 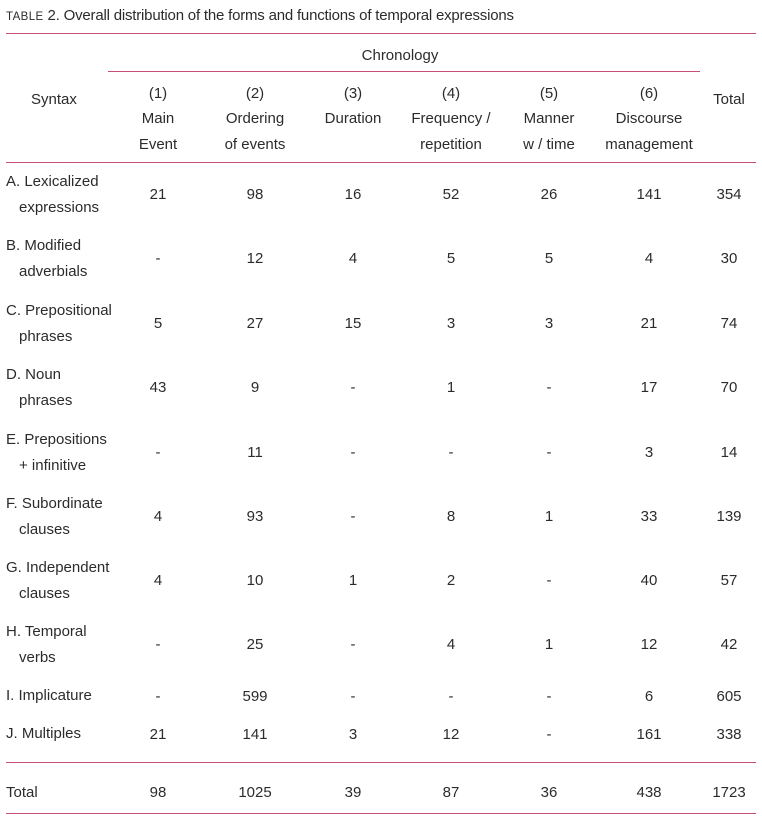 What do you see at coordinates (729, 194) in the screenshot?
I see `row-total-cell: 354` at bounding box center [729, 194].